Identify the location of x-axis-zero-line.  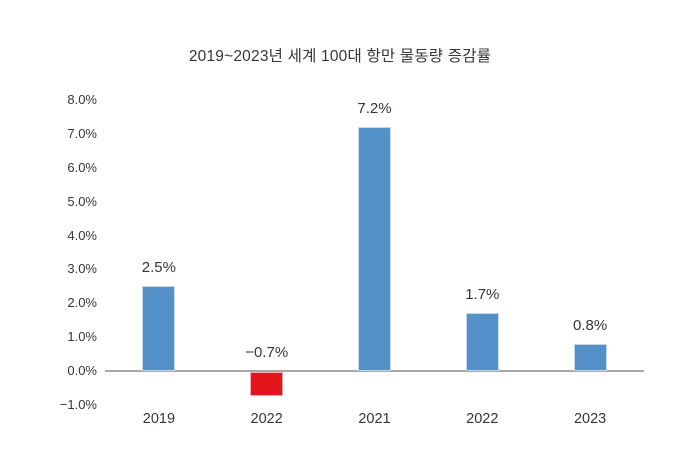
(374, 371).